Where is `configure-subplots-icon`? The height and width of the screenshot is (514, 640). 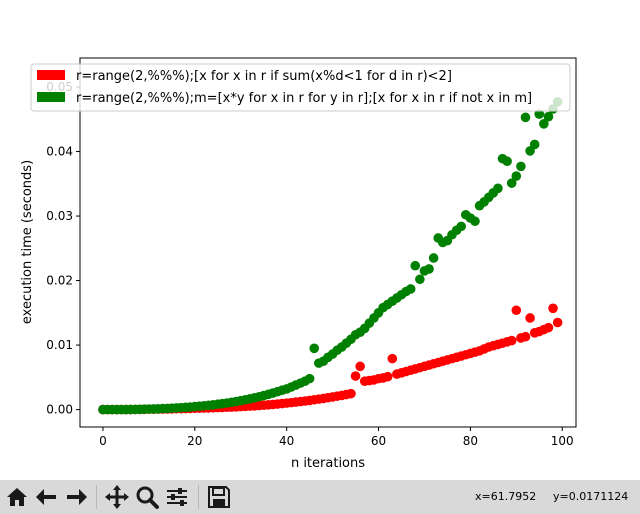
configure-subplots-icon is located at coordinates (177, 497).